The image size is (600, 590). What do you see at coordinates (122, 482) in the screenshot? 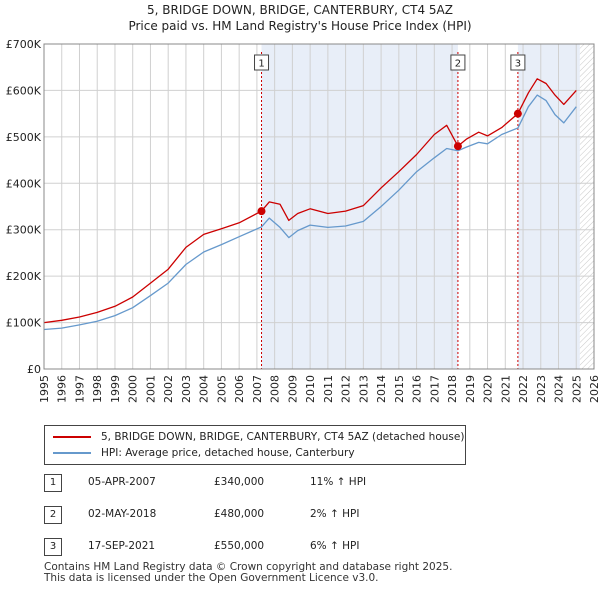
I see `sale-date: 05-APR-2007` at bounding box center [122, 482].